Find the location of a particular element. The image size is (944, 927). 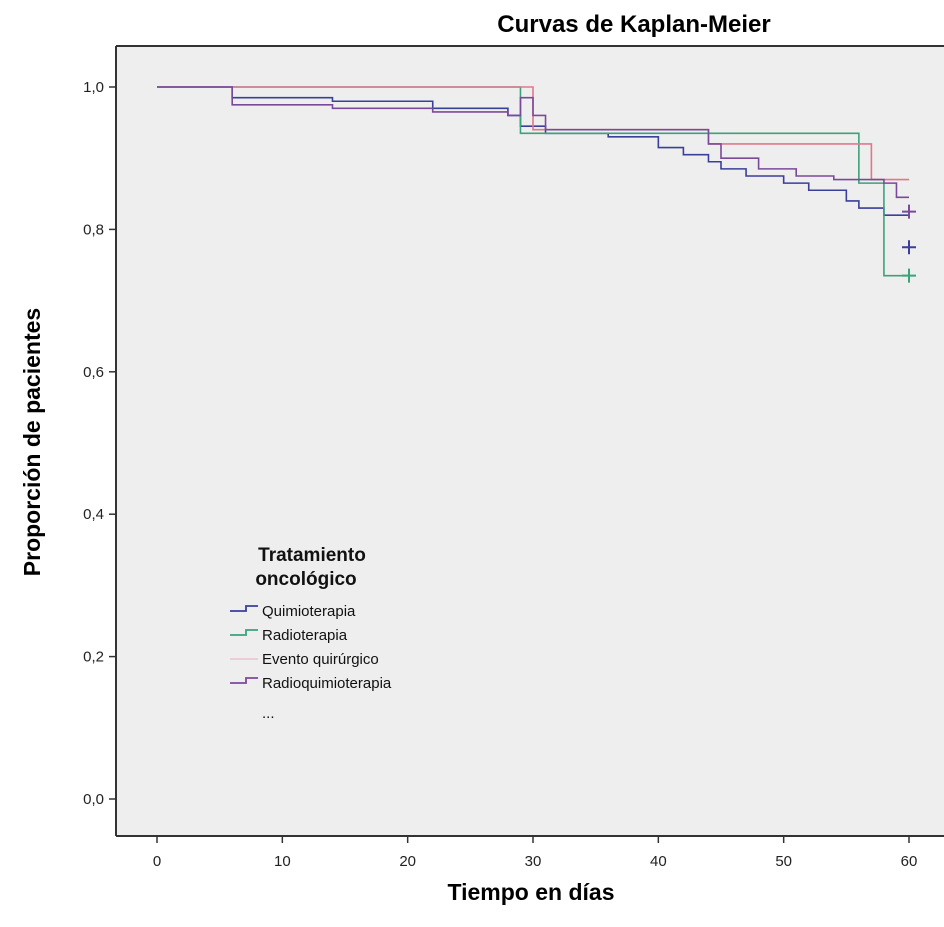

x-tick-label: 30 is located at coordinates (533, 861).